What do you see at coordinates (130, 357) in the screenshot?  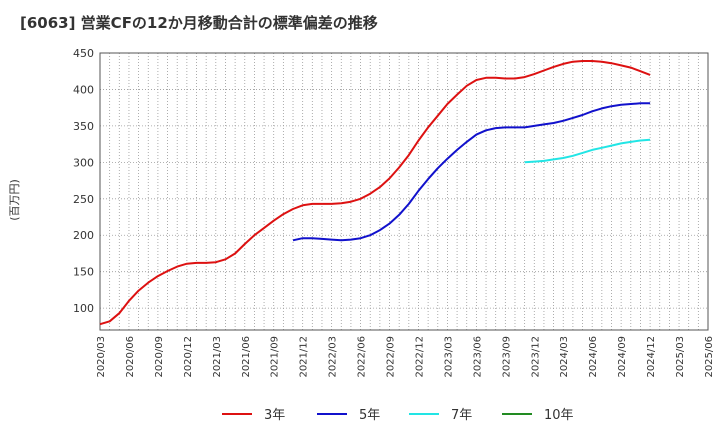 I see `x-tick-label: 2020/06` at bounding box center [130, 357].